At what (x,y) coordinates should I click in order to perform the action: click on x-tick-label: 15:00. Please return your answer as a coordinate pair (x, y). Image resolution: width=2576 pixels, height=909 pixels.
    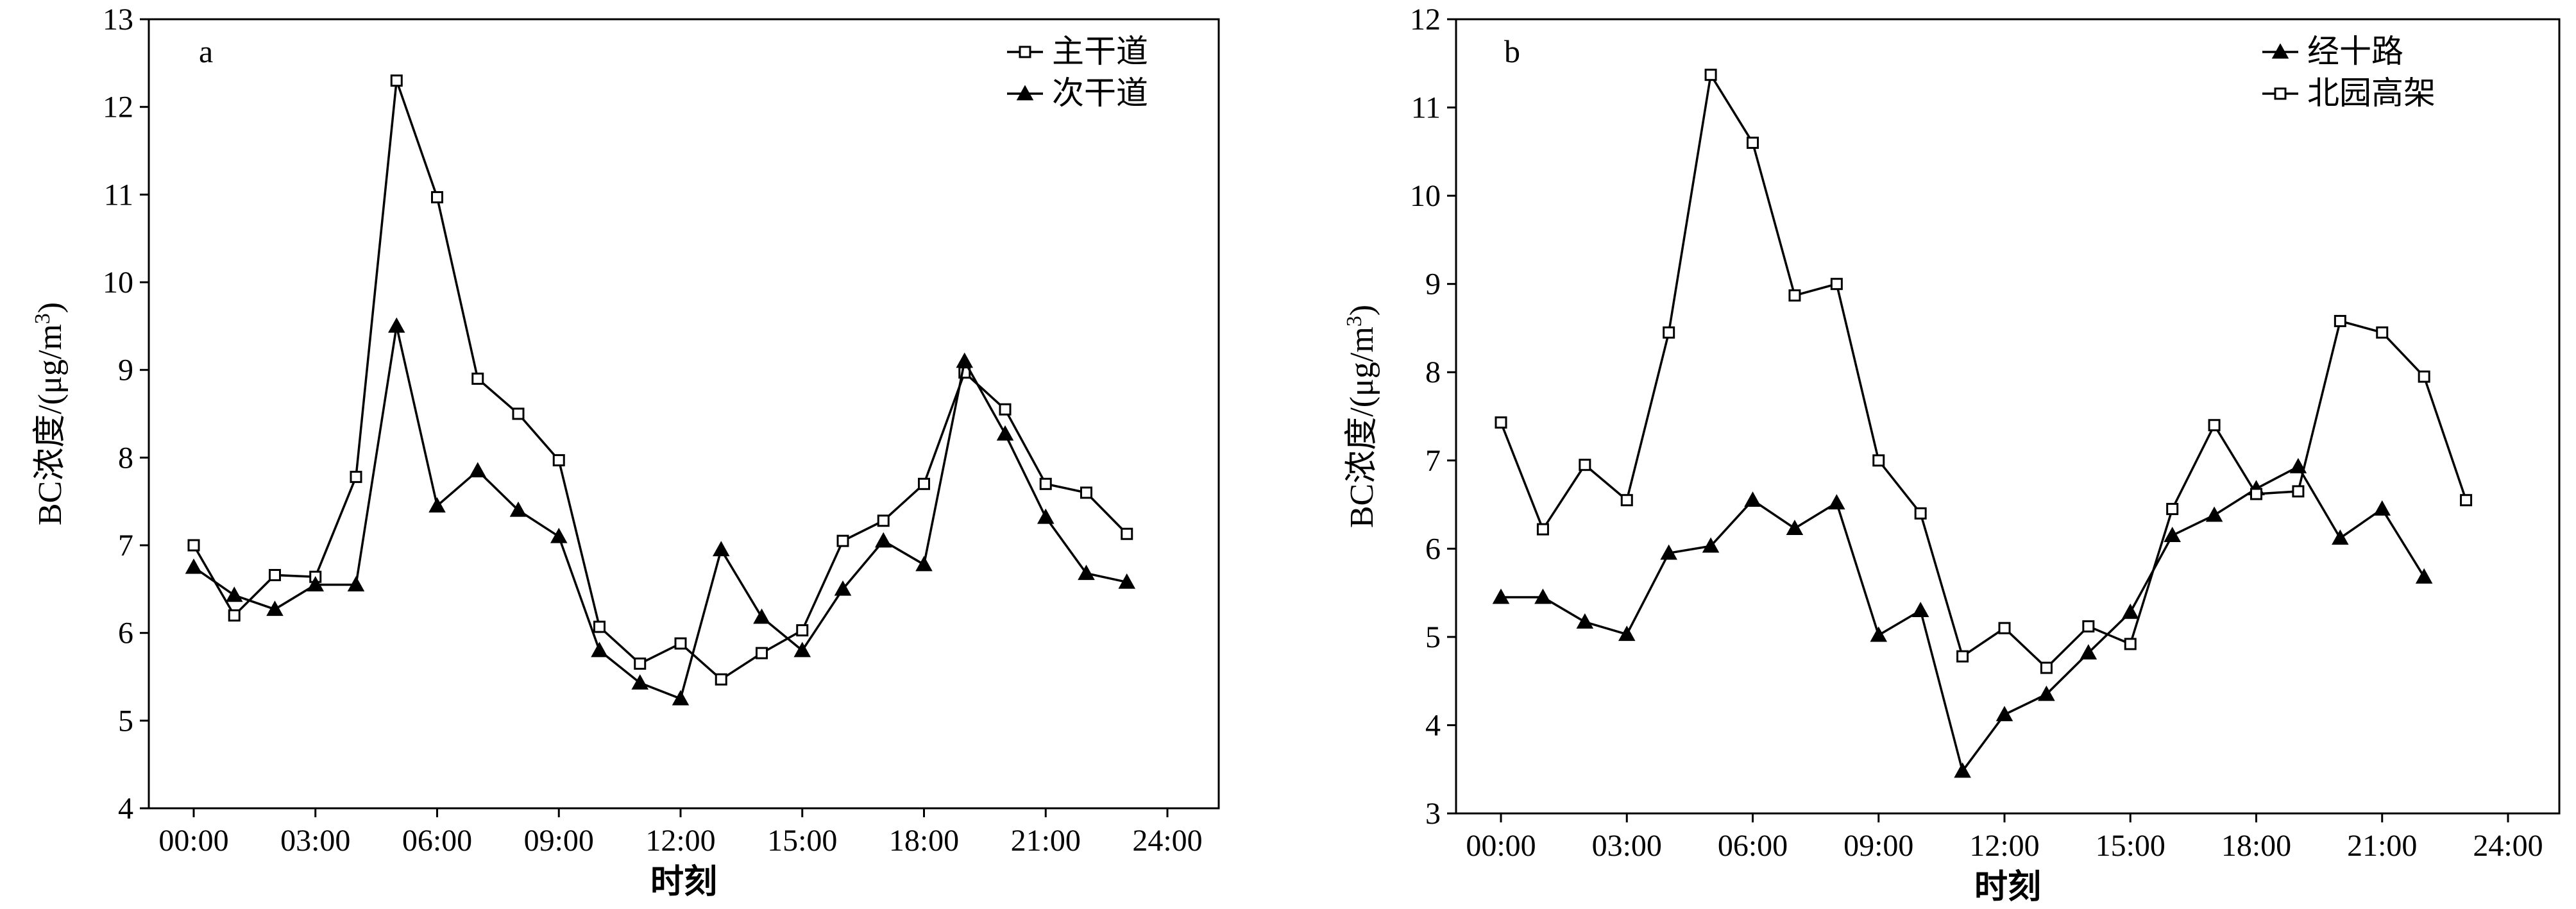
    Looking at the image, I should click on (802, 841).